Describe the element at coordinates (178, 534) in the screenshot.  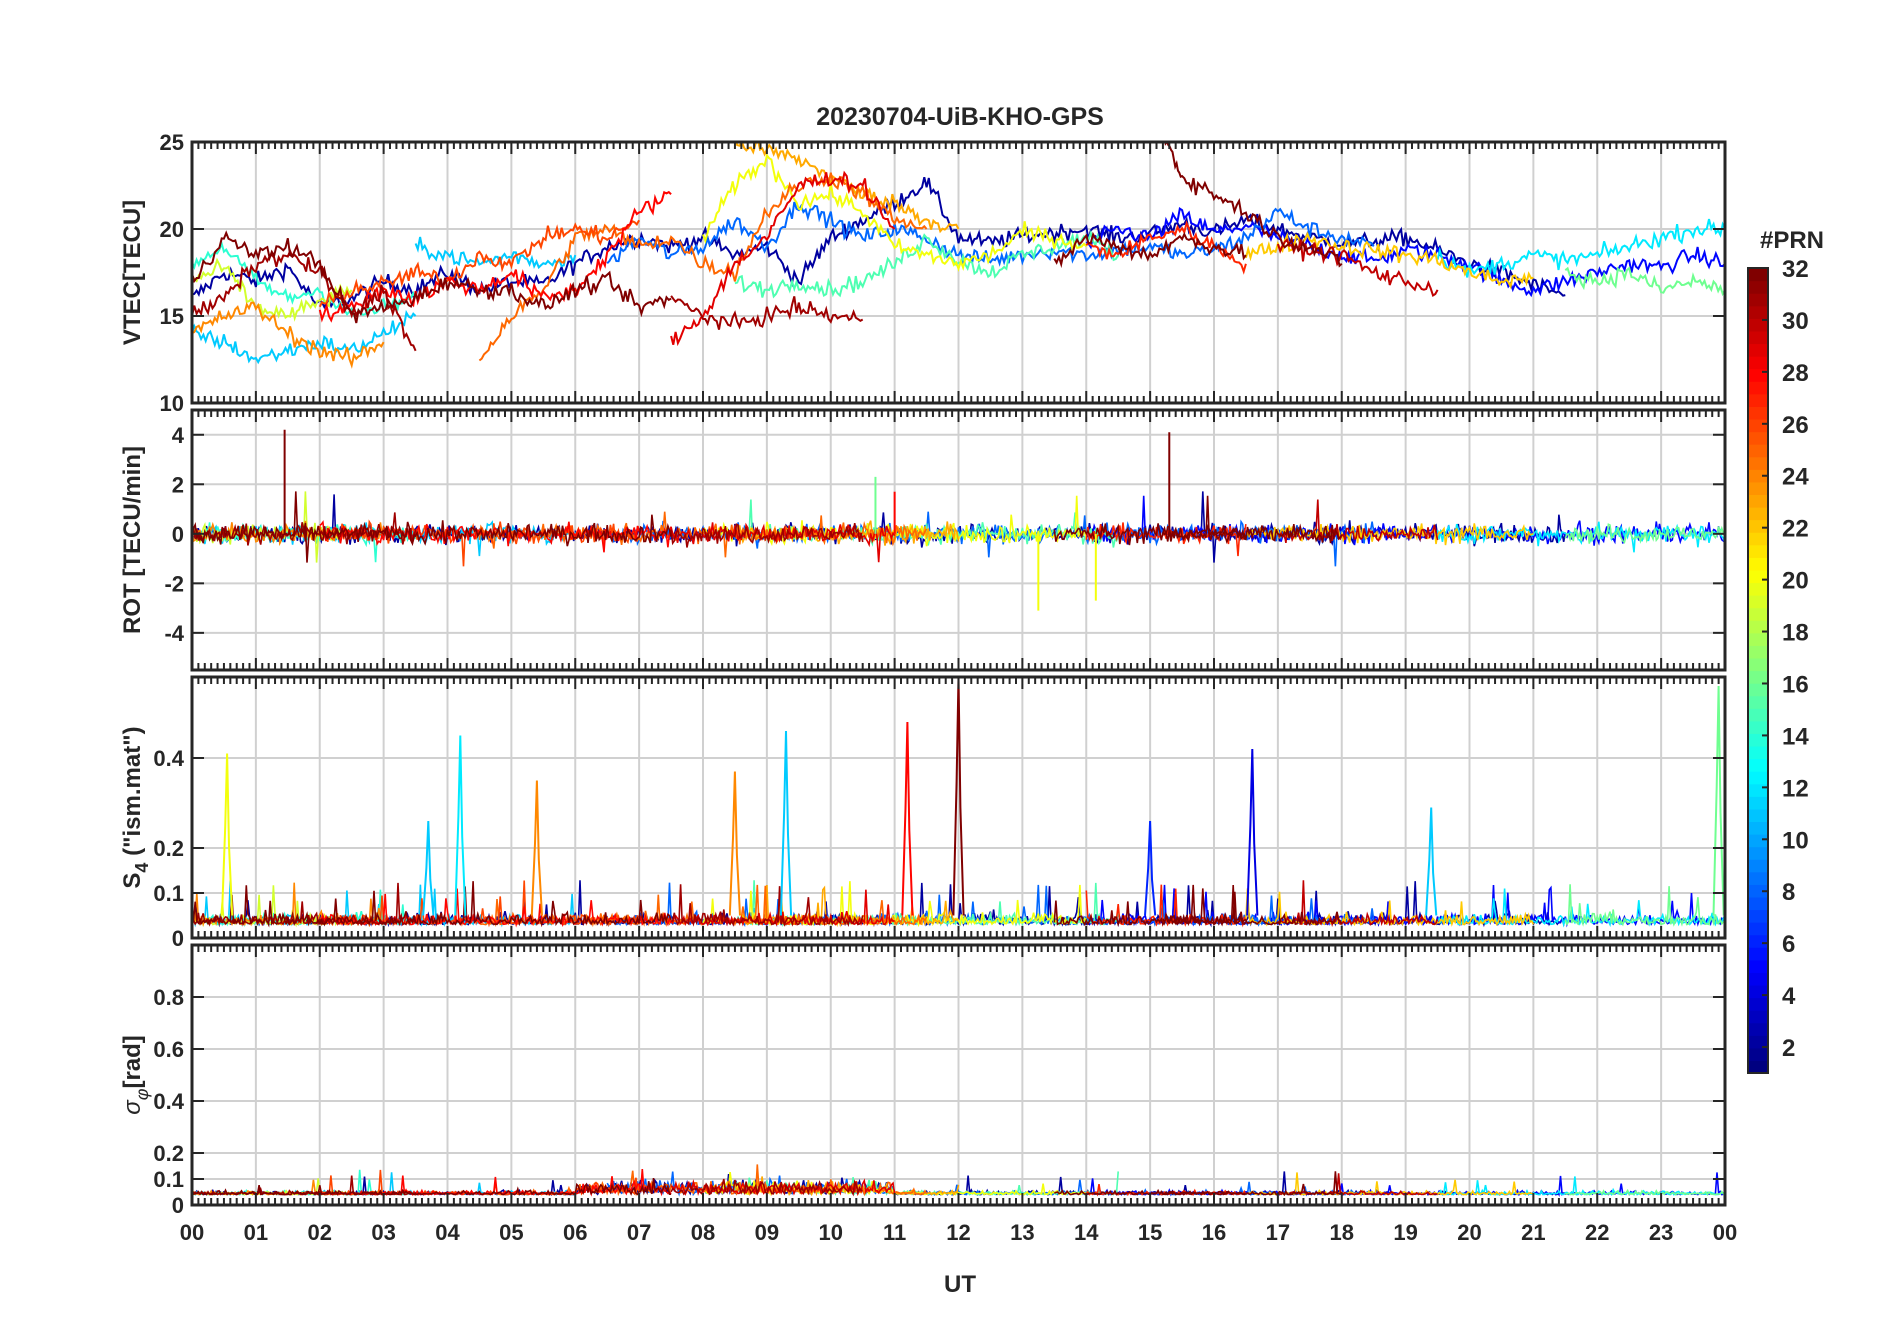
I see `panel-rot-ytick-label: 0` at that location.